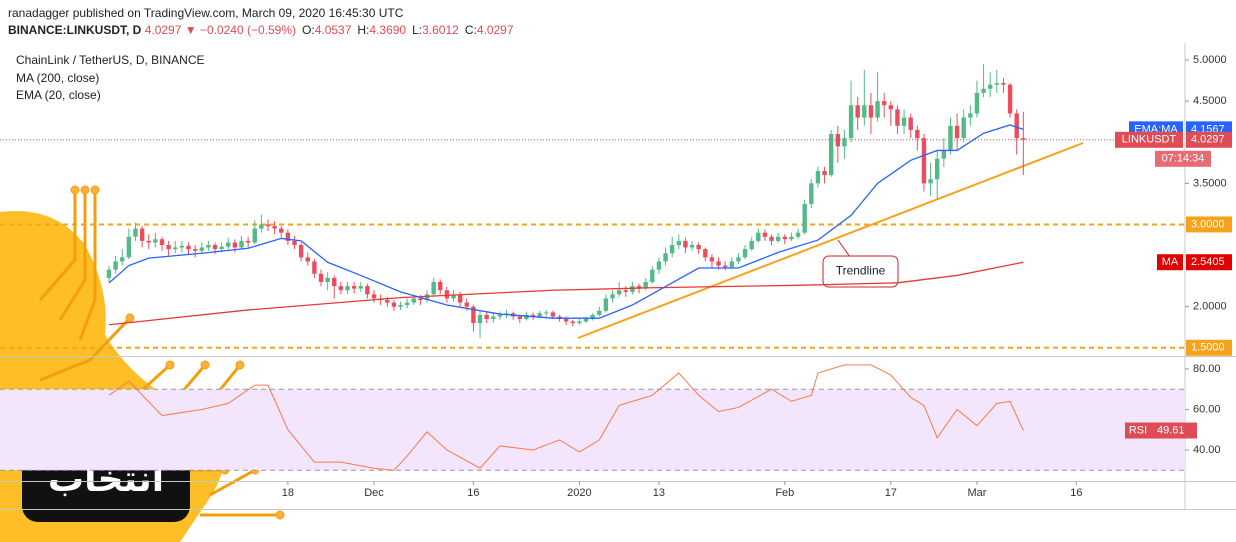  I want to click on symbol: BINANCE:LINKUSDT, D, so click(75, 30).